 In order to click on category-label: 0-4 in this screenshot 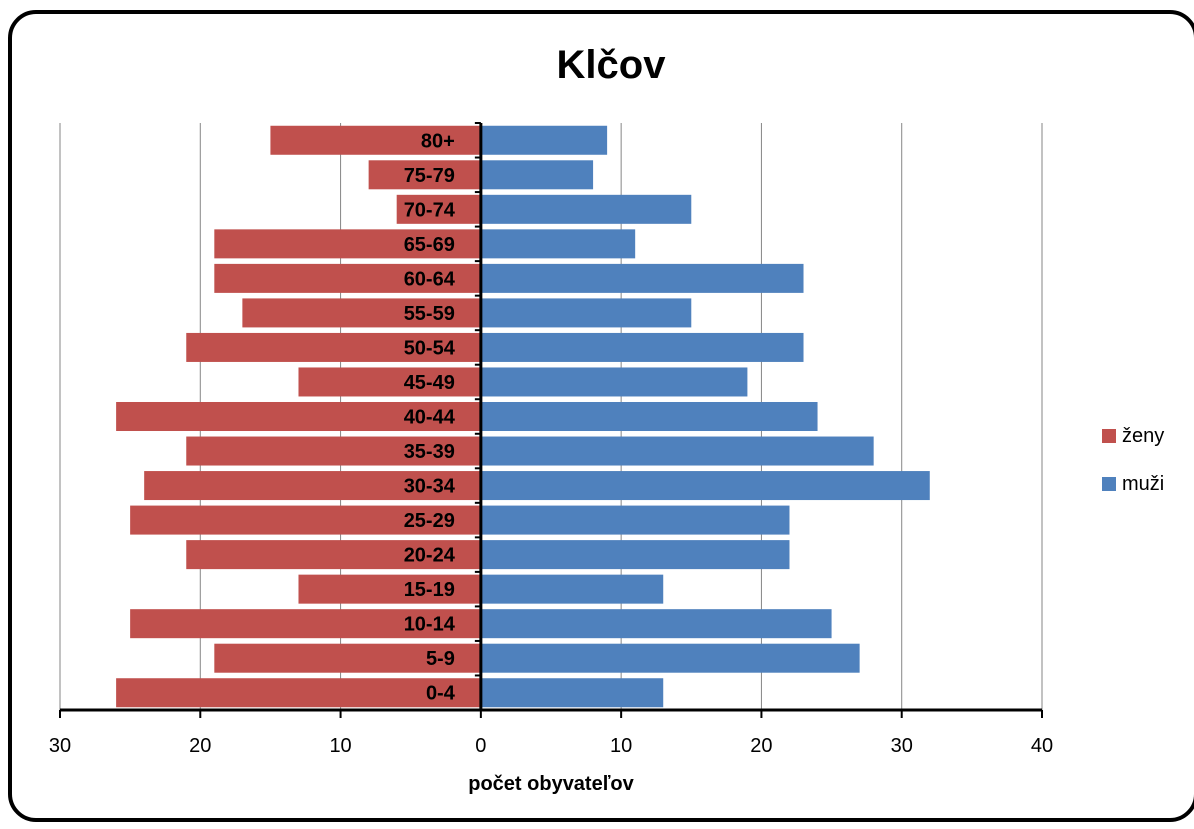, I will do `click(441, 694)`.